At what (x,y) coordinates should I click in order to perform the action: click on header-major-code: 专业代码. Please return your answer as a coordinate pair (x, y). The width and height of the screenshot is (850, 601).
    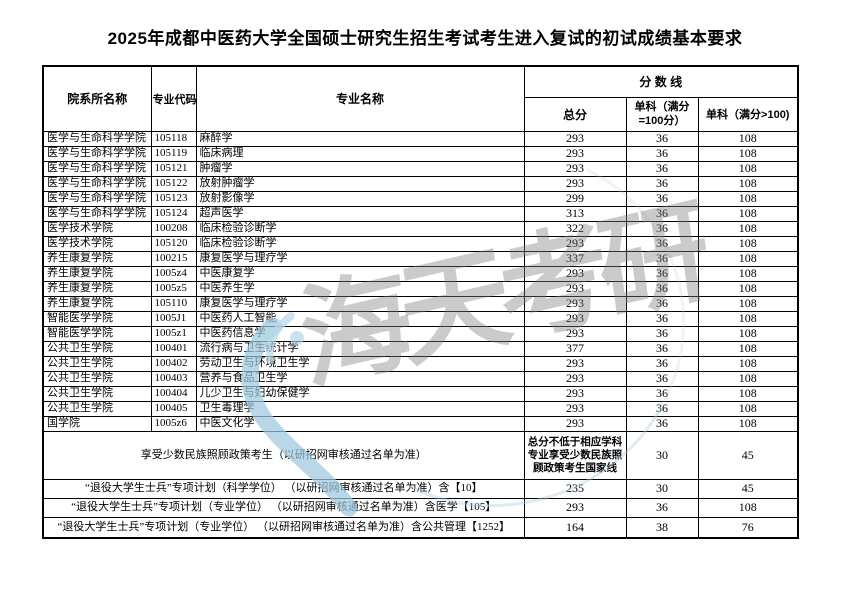
    Looking at the image, I should click on (173, 98).